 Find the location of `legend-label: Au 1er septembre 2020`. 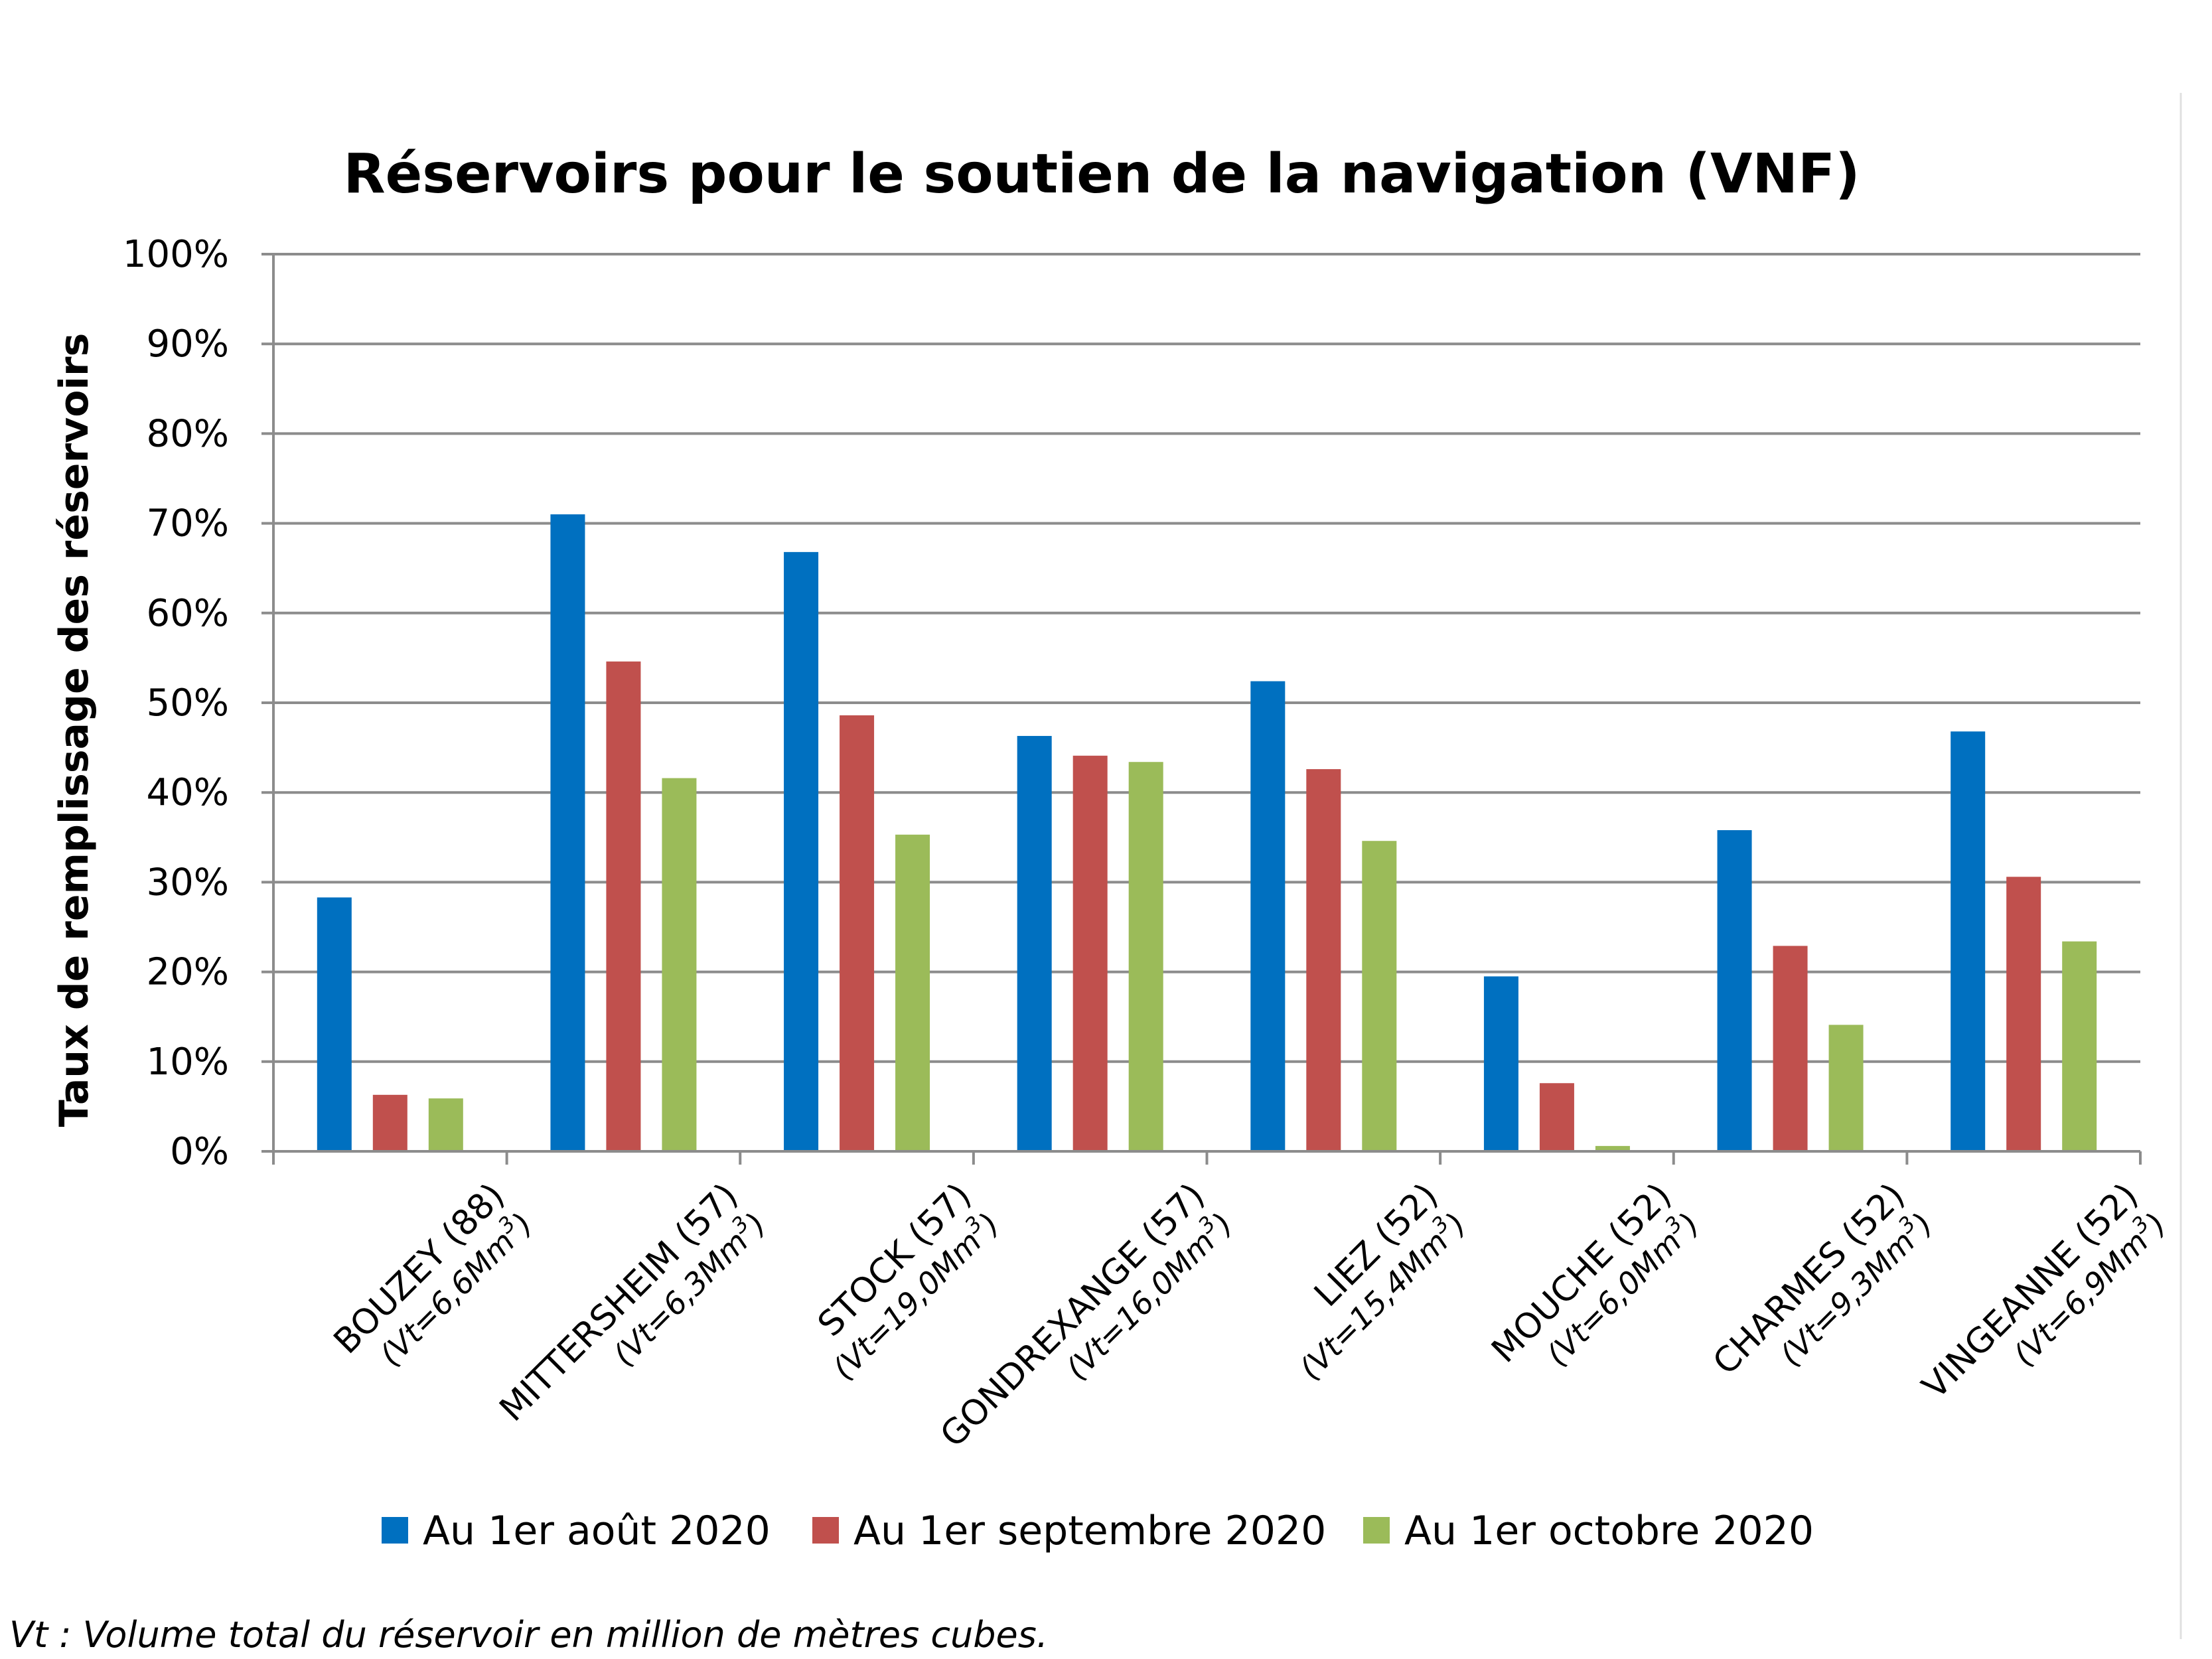

legend-label: Au 1er septembre 2020 is located at coordinates (1090, 1531).